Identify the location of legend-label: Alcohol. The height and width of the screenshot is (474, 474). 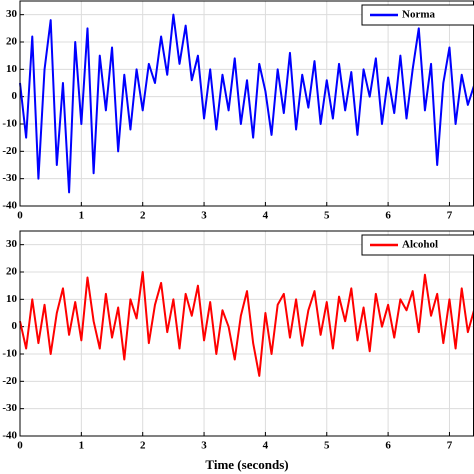
(420, 245).